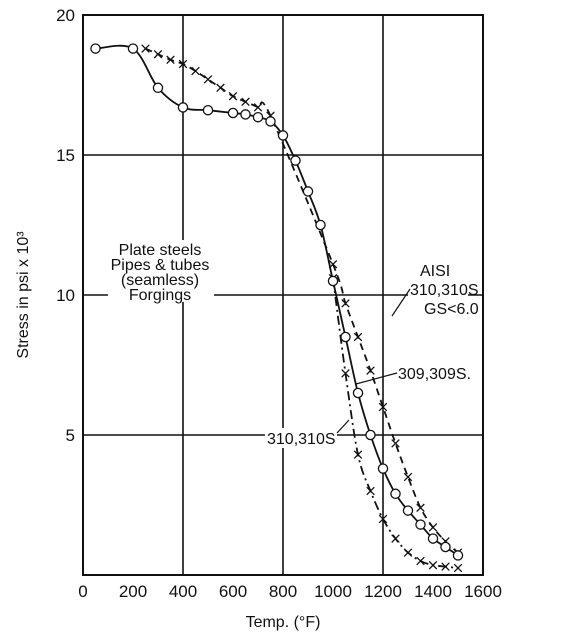  What do you see at coordinates (435, 271) in the screenshot?
I see `label-aisi: AISI` at bounding box center [435, 271].